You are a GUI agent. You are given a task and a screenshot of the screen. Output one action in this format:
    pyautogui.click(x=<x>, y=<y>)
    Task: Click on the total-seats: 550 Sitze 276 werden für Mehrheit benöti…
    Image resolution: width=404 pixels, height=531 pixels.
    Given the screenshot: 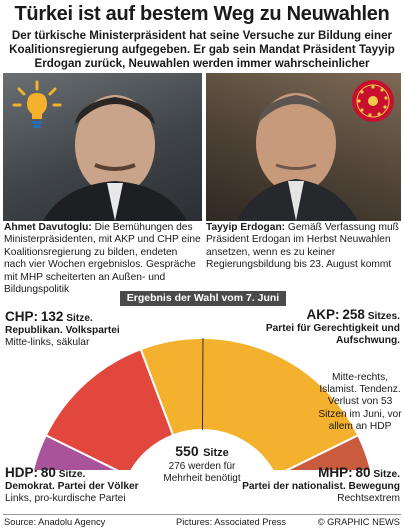 What is the action you would take?
    pyautogui.click(x=202, y=463)
    